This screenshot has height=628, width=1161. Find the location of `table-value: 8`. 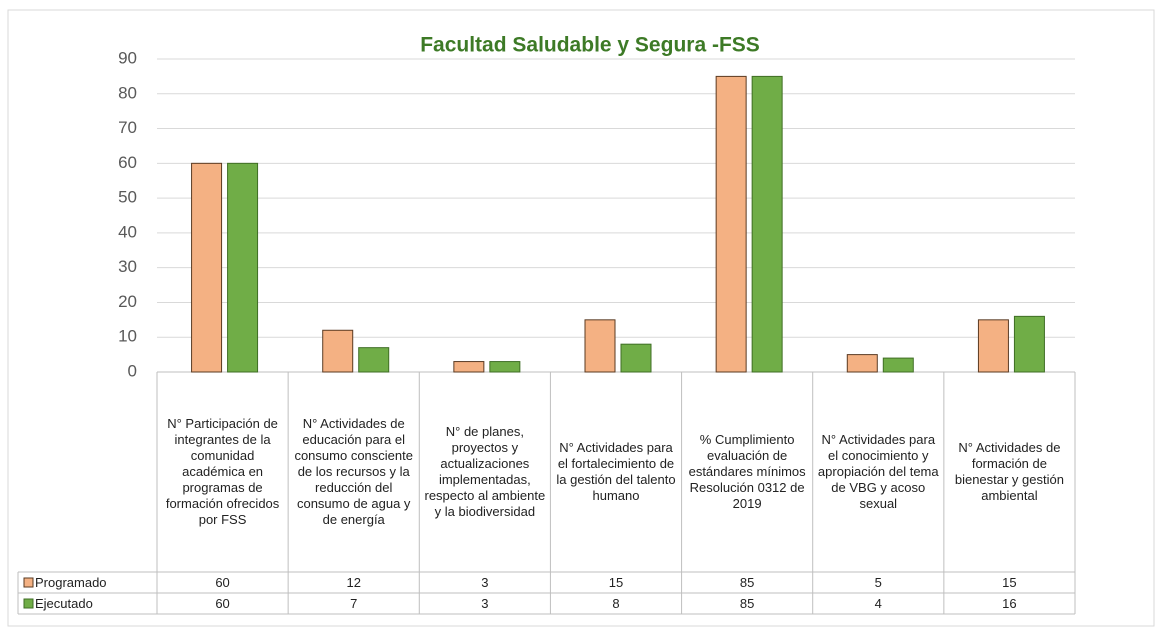

table-value: 8 is located at coordinates (616, 603).